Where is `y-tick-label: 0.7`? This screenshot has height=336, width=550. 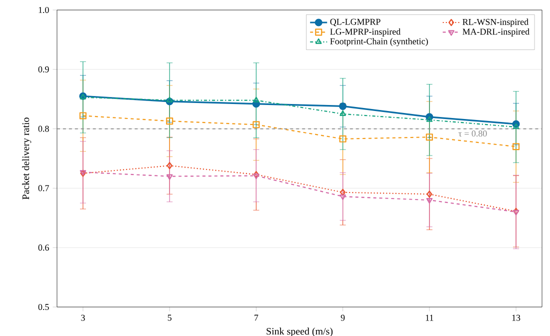
y-tick-label: 0.7 is located at coordinates (43, 188).